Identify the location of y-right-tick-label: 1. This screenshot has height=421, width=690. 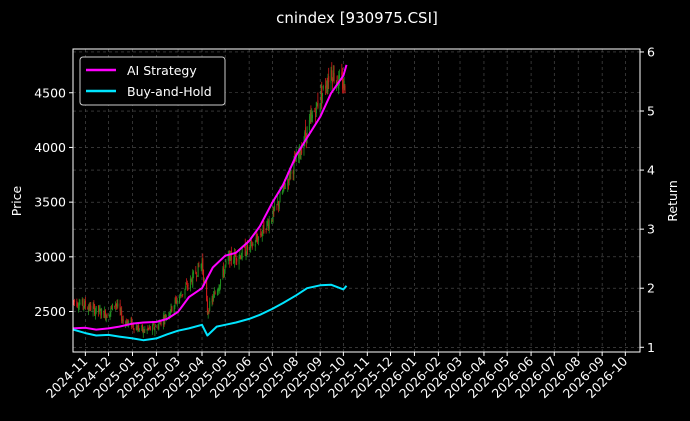
(651, 347).